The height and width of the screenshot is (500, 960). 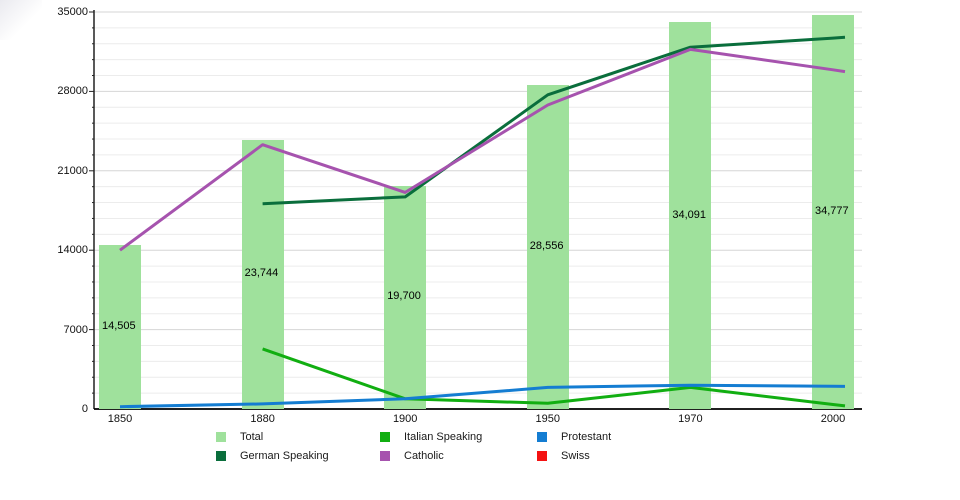 I want to click on bar-total-1900, so click(x=405, y=297).